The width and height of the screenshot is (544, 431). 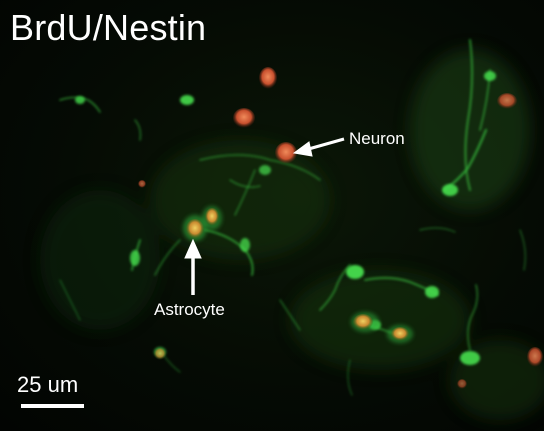 I want to click on astrocyte-cell, so click(x=195, y=229).